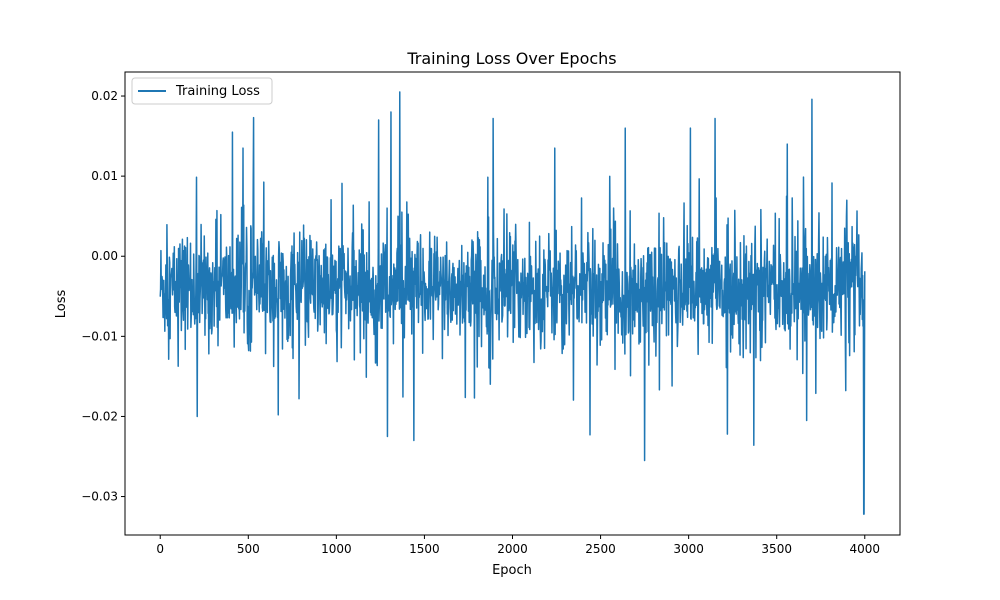 This screenshot has width=1000, height=600. I want to click on x-tick-label: 2000, so click(512, 549).